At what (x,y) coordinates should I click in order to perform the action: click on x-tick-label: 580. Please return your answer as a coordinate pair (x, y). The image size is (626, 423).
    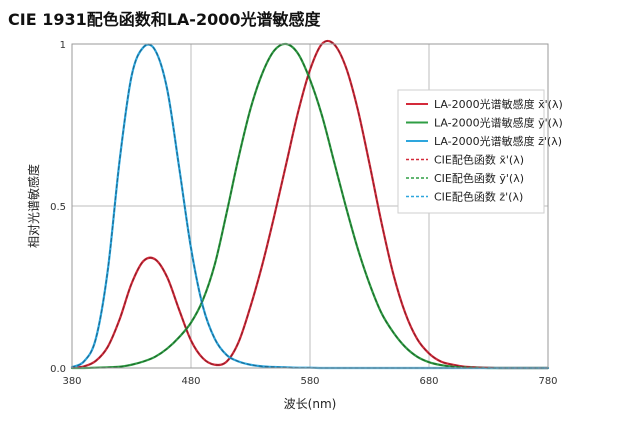
    Looking at the image, I should click on (309, 381).